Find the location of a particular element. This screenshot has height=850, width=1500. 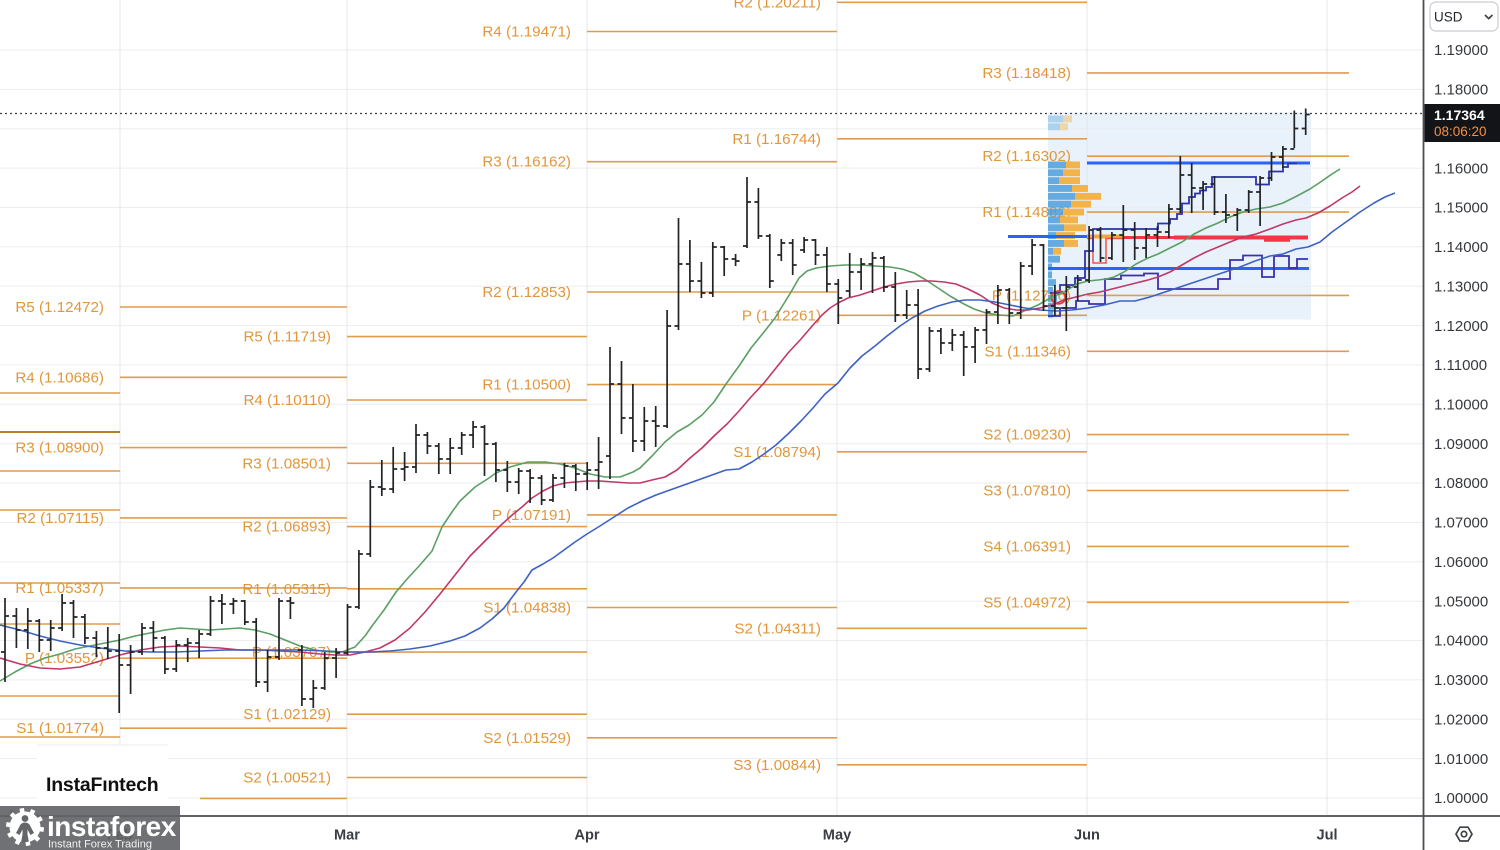

svg-text: R2 (1.06893) is located at coordinates (286, 527).